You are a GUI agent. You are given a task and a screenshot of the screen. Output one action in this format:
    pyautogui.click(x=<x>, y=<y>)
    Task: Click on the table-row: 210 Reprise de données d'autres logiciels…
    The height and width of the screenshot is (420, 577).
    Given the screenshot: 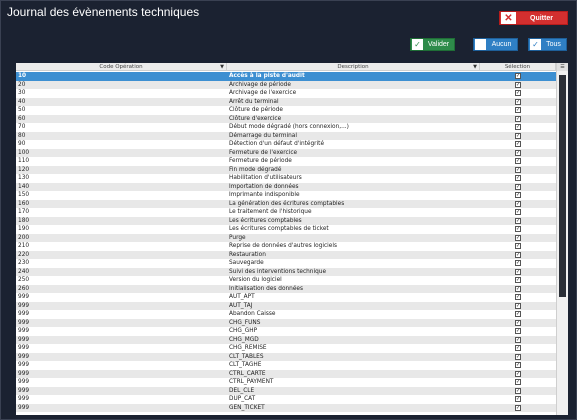 What is the action you would take?
    pyautogui.click(x=286, y=246)
    